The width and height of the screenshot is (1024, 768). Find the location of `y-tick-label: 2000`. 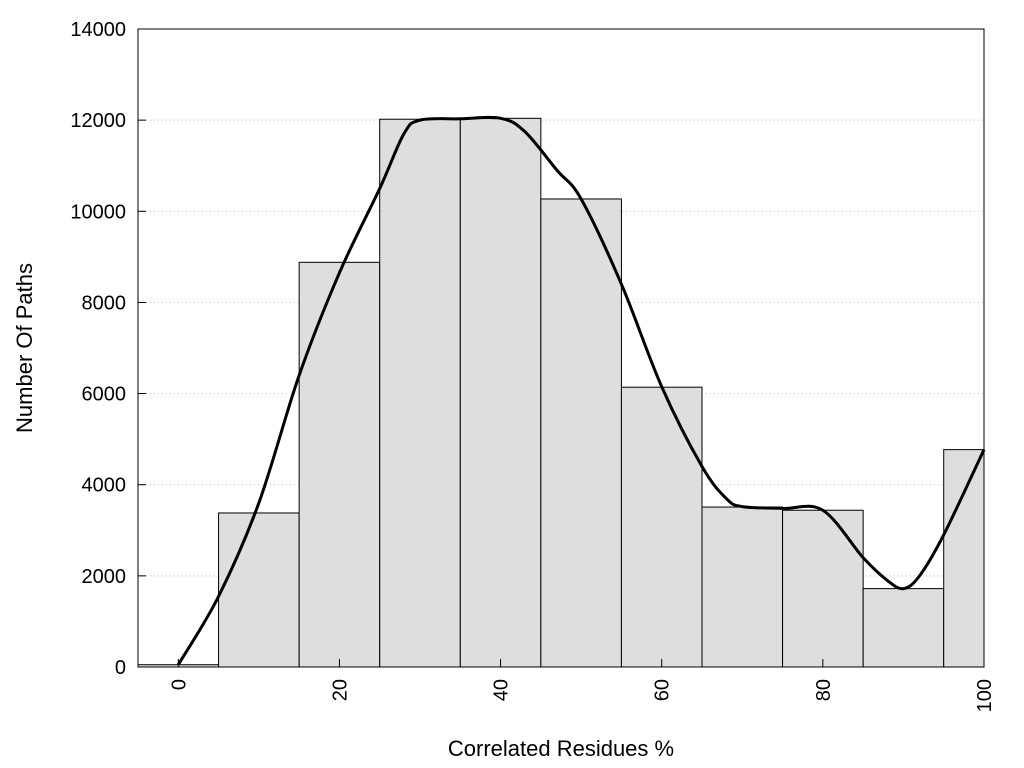

y-tick-label: 2000 is located at coordinates (104, 577).